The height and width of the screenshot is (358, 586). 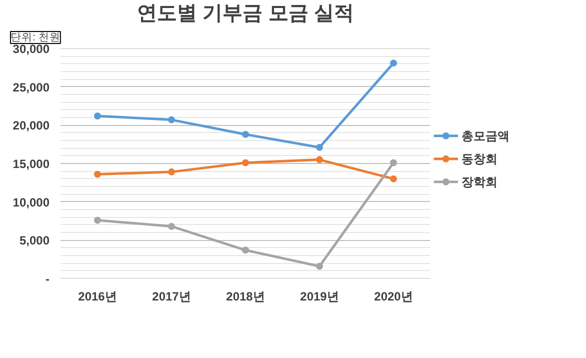 What do you see at coordinates (31, 87) in the screenshot?
I see `y-tick-label: 25,000` at bounding box center [31, 87].